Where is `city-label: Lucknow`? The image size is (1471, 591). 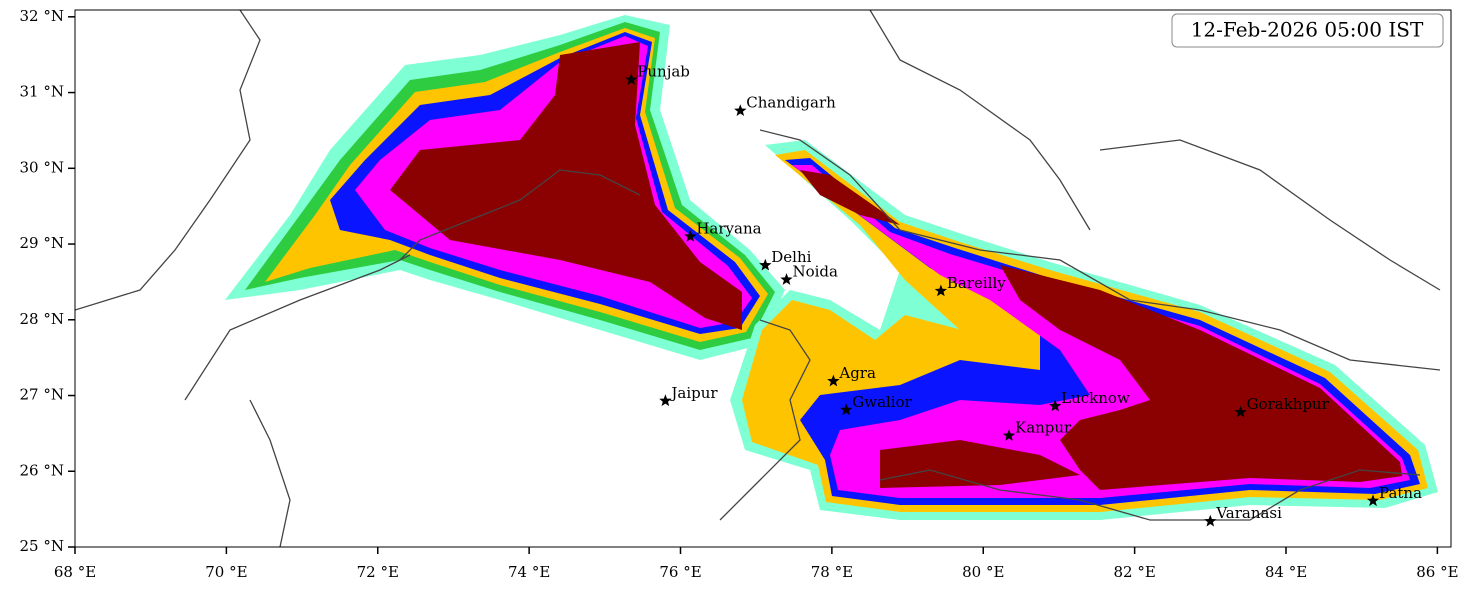 city-label: Lucknow is located at coordinates (1095, 398).